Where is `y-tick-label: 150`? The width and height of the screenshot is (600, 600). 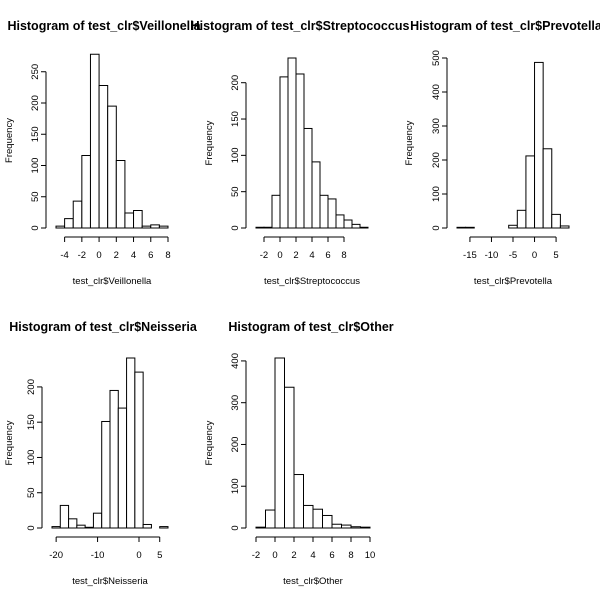 y-tick-label: 150 is located at coordinates (235, 119).